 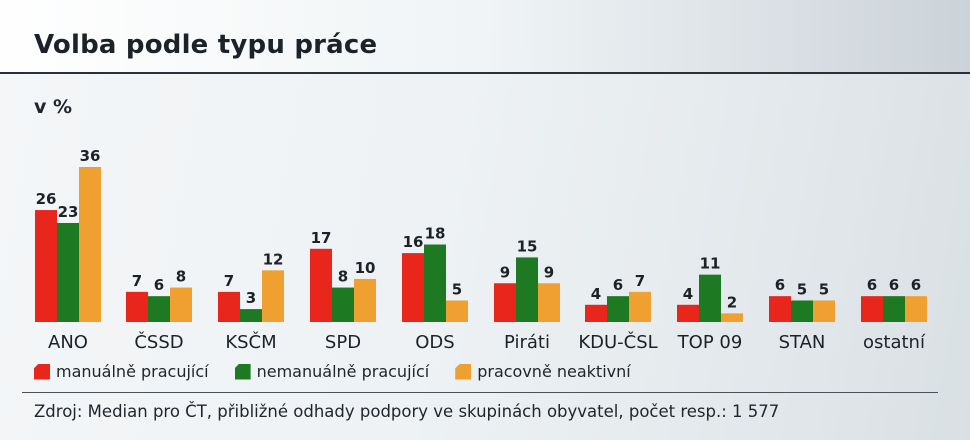 What do you see at coordinates (732, 302) in the screenshot?
I see `data-label-top-09-inactive: 2` at bounding box center [732, 302].